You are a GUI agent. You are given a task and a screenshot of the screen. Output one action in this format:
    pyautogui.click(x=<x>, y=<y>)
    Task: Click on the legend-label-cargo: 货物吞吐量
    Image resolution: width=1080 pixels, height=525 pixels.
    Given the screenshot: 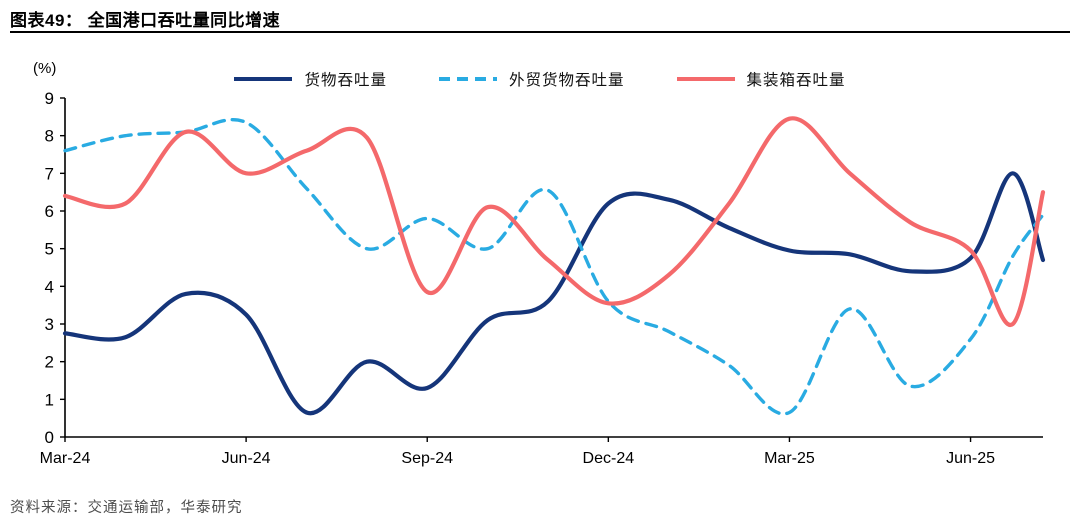 What is the action you would take?
    pyautogui.click(x=345, y=80)
    